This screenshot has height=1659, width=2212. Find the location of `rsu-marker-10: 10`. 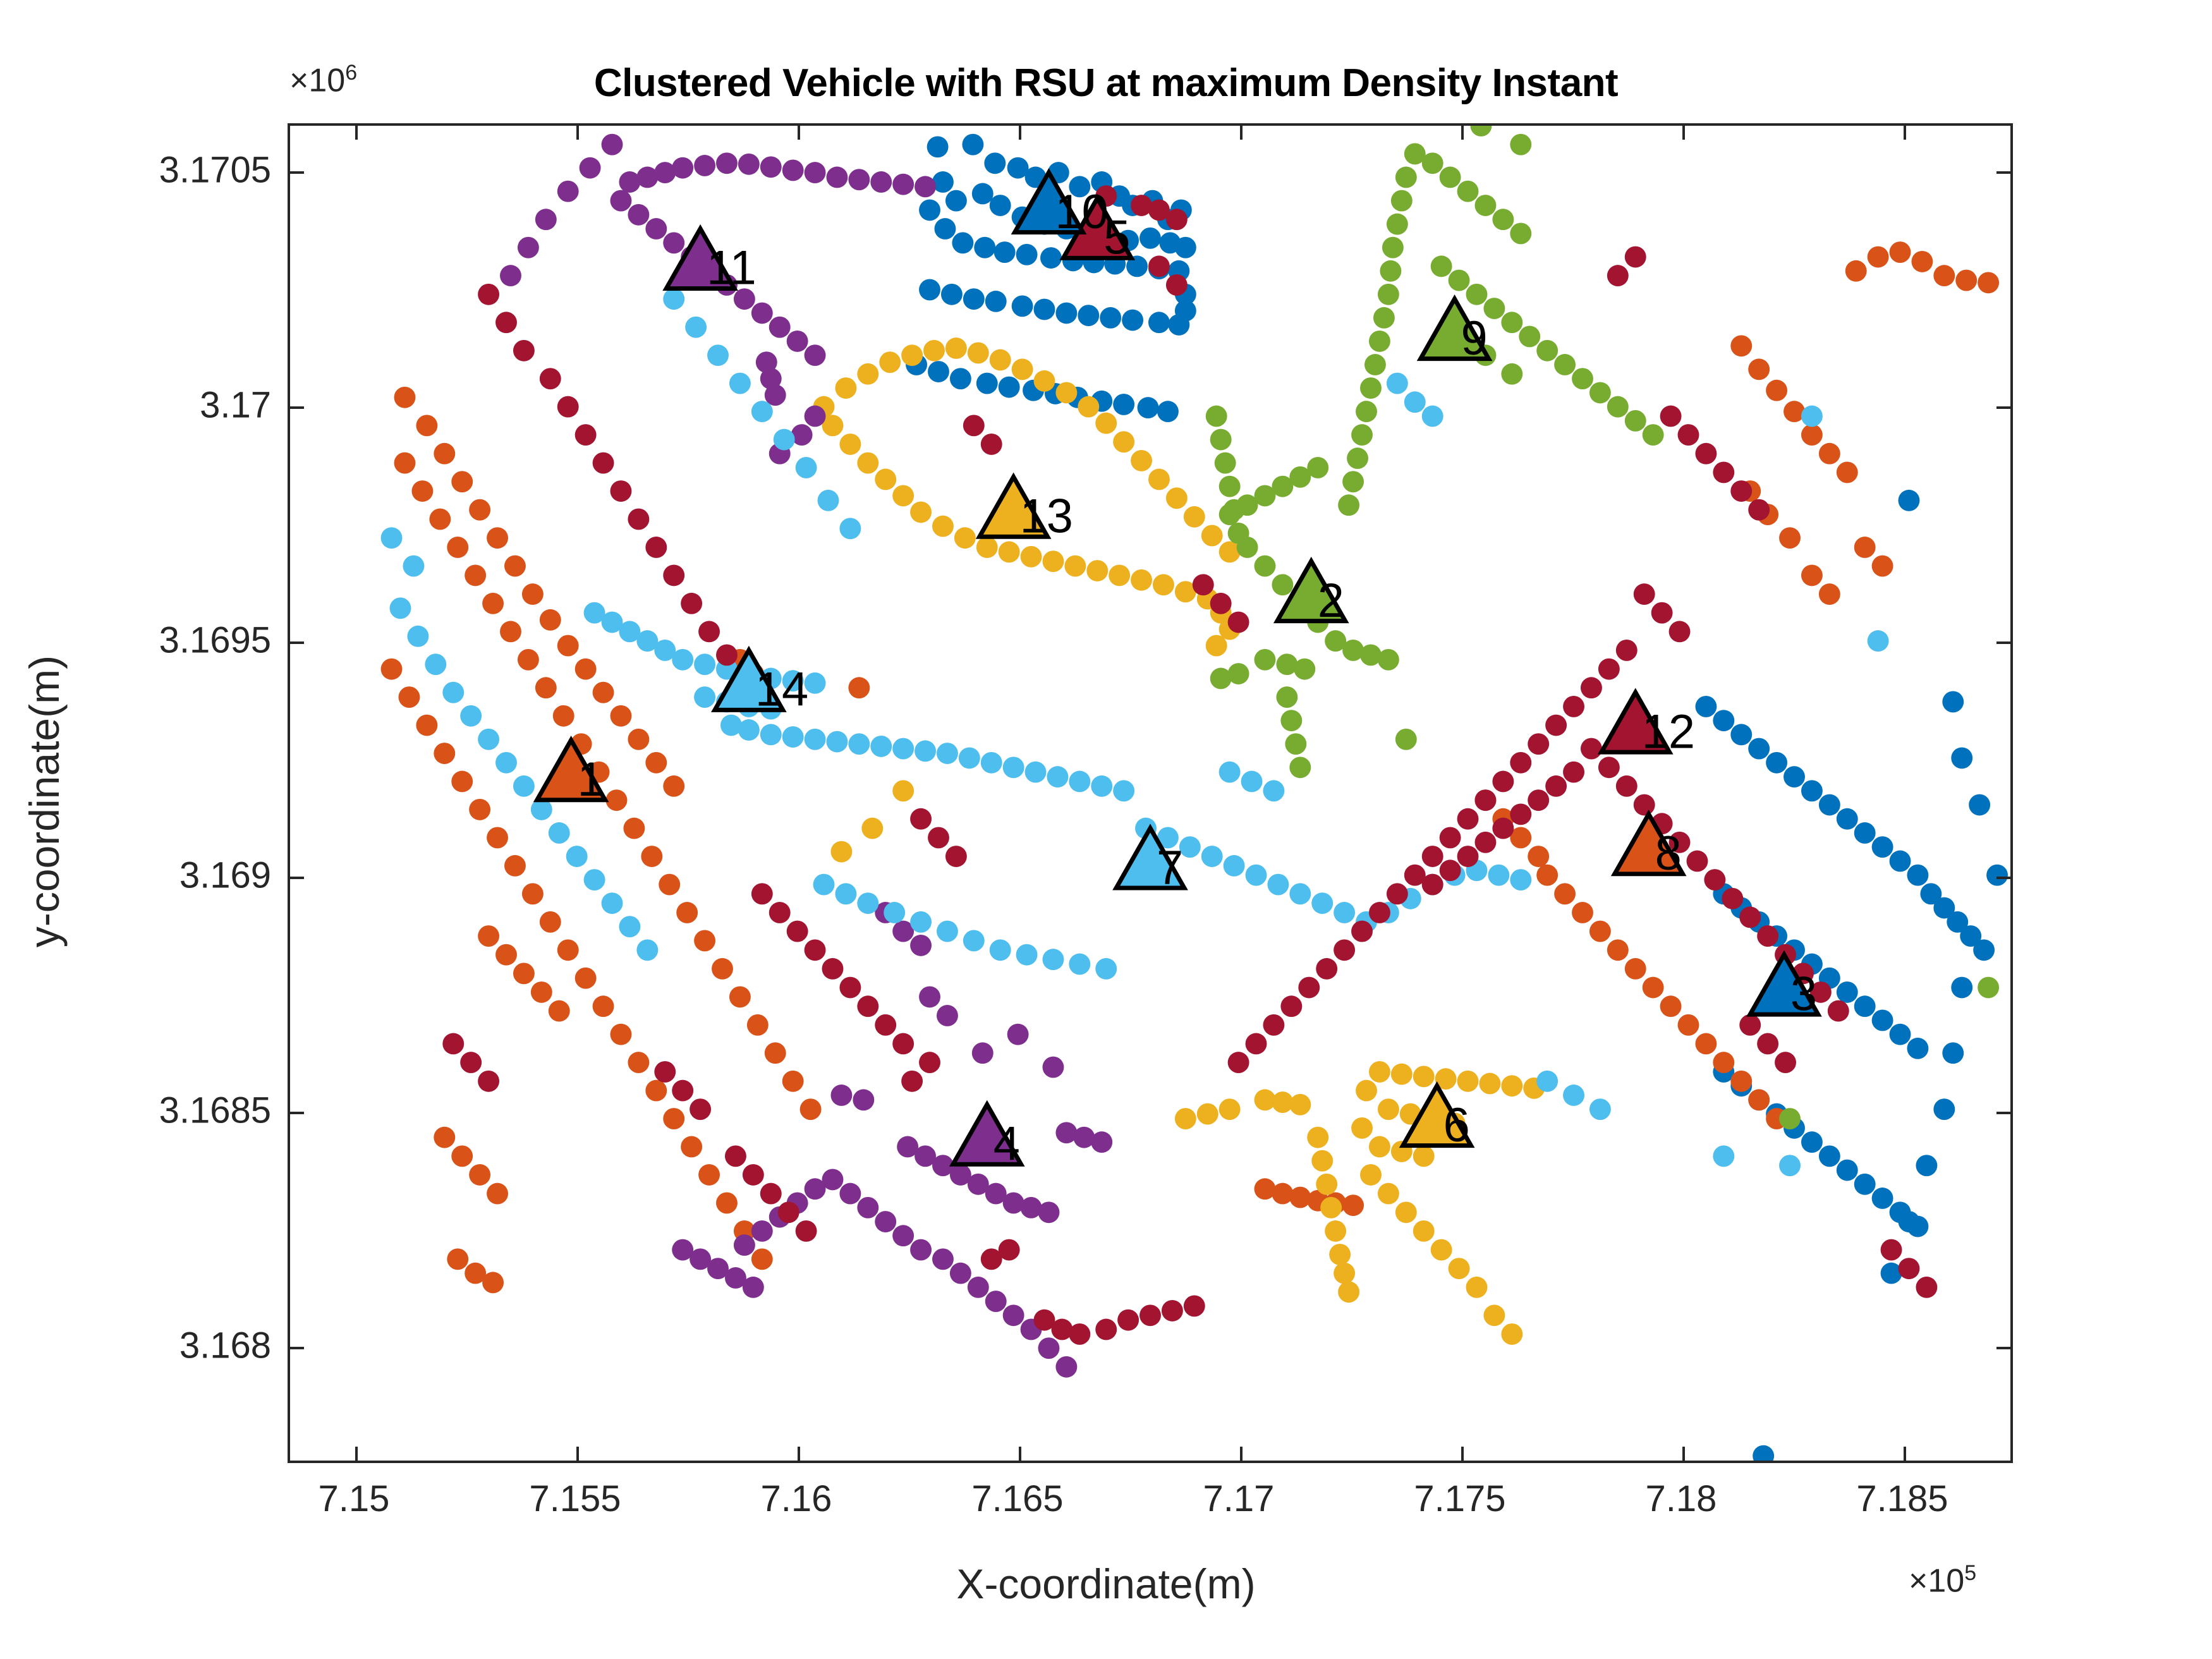

rsu-marker-10: 10 is located at coordinates (1060, 203).